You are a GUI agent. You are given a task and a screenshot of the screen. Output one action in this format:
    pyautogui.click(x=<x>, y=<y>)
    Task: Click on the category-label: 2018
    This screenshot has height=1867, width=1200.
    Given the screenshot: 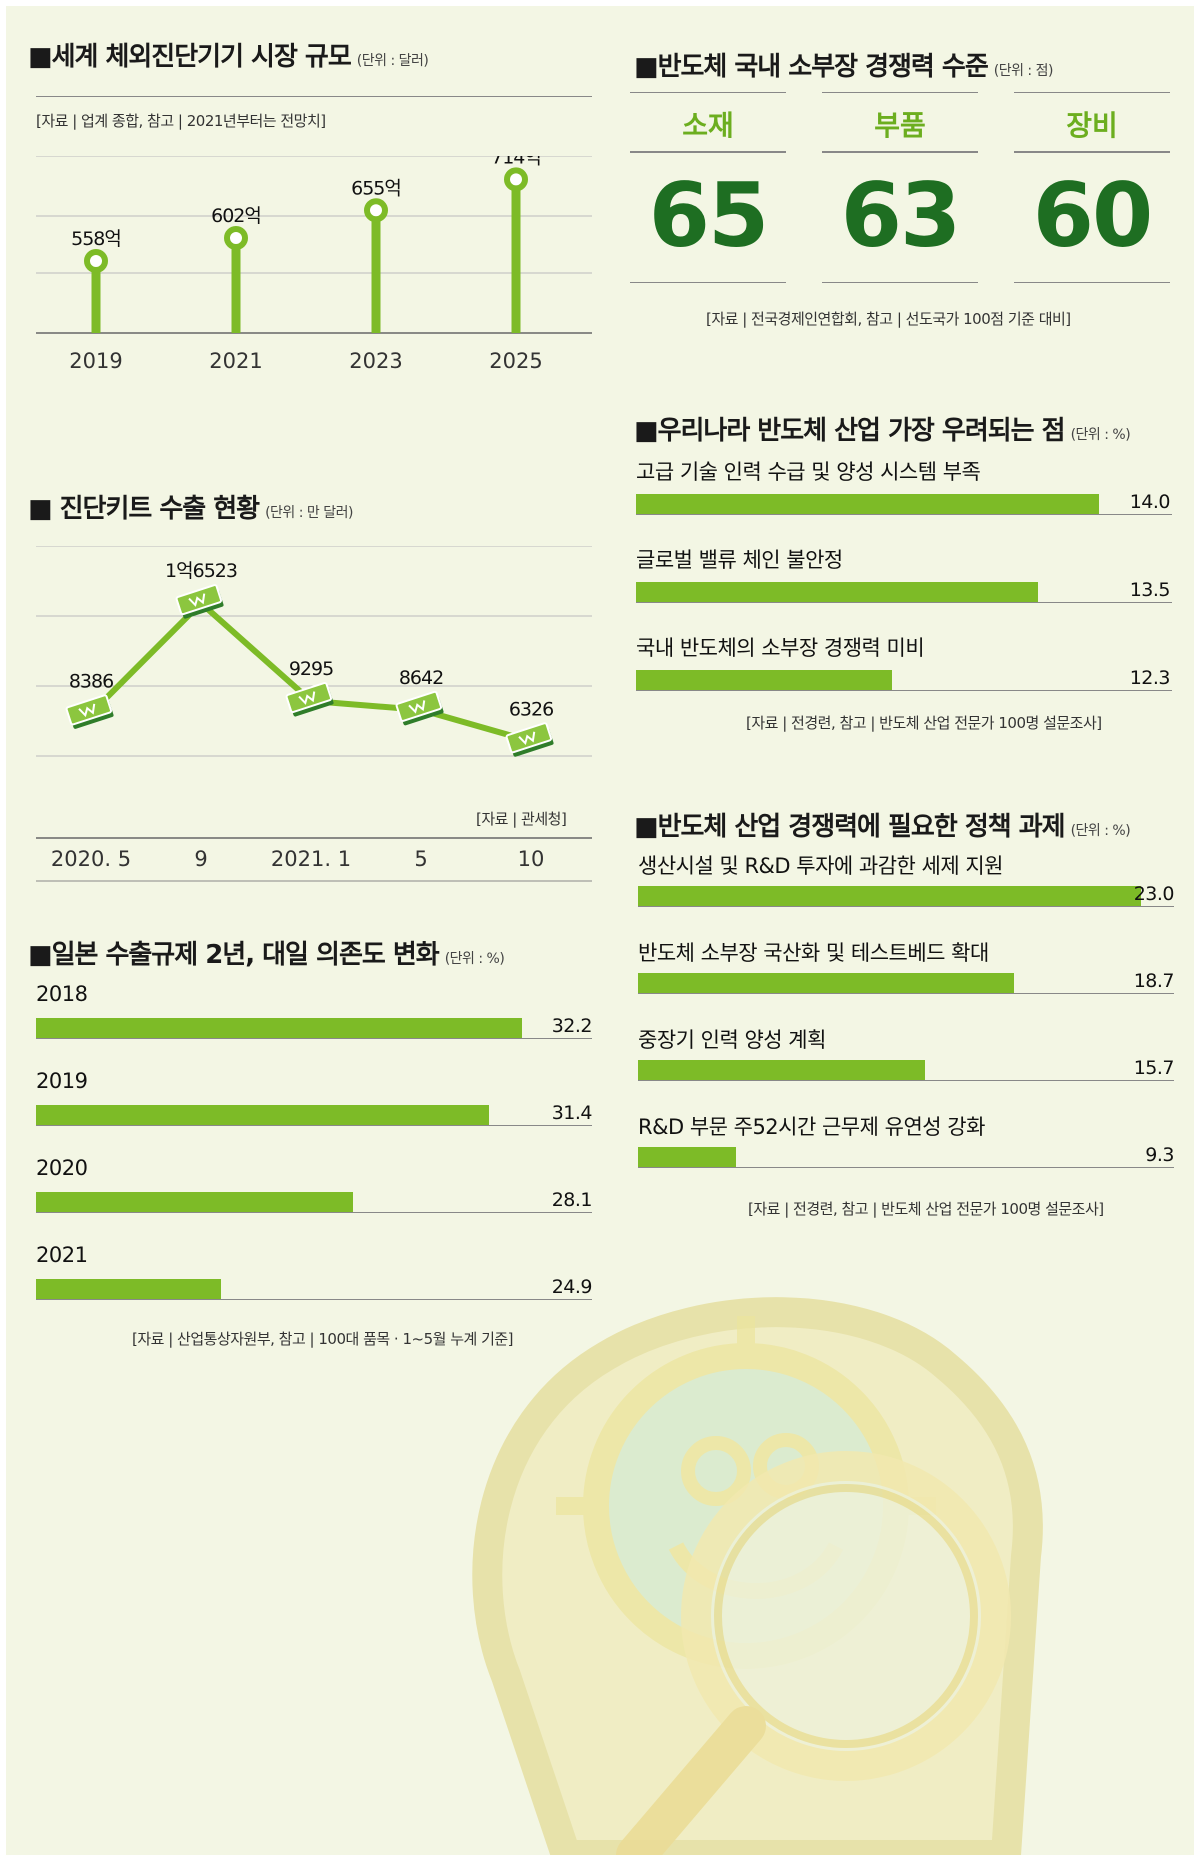 What is the action you would take?
    pyautogui.click(x=62, y=994)
    